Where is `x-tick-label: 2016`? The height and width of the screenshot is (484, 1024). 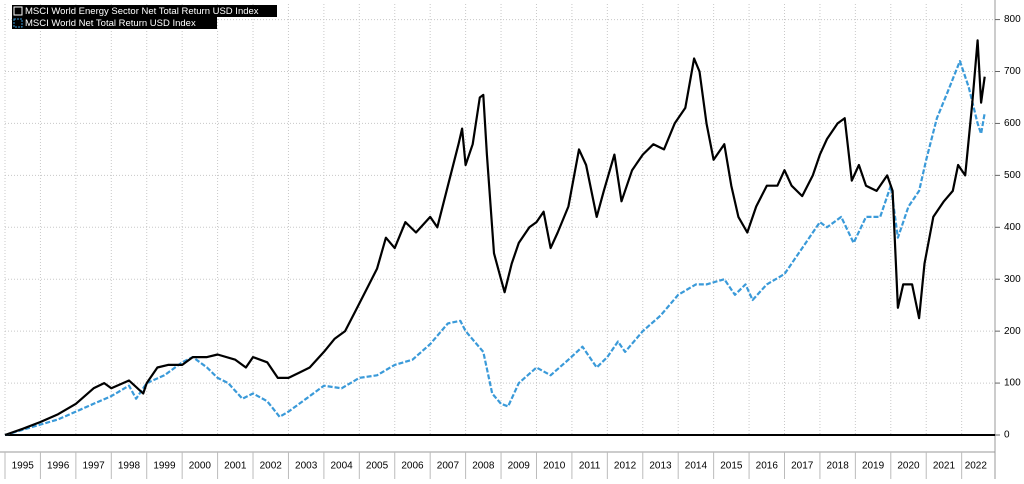
x-tick-label: 2016 is located at coordinates (767, 466).